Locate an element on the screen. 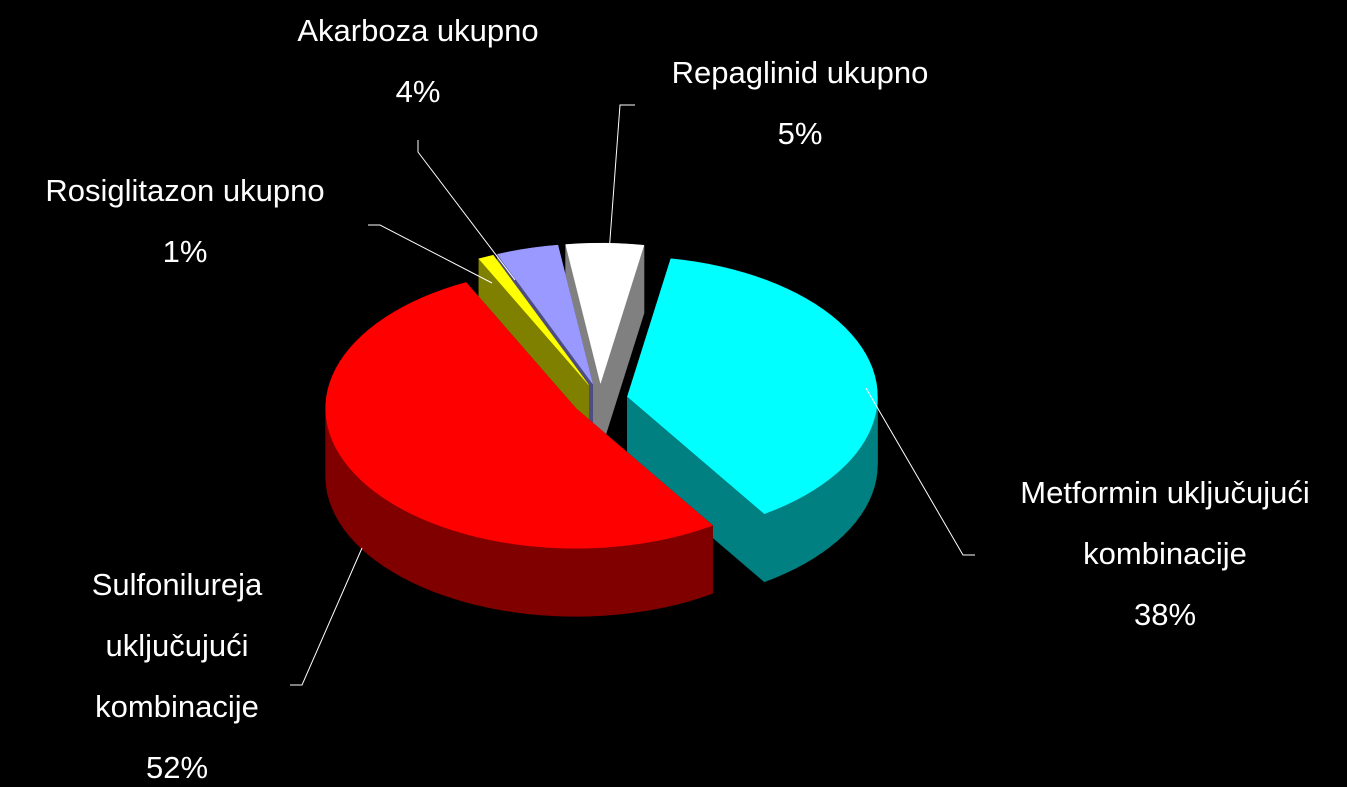 The image size is (1347, 787). label-line: Akarboza ukupno is located at coordinates (417, 30).